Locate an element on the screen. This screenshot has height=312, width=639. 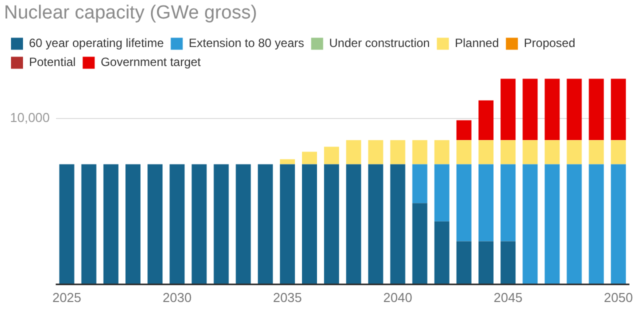
x-tick-label: 2050 is located at coordinates (618, 297).